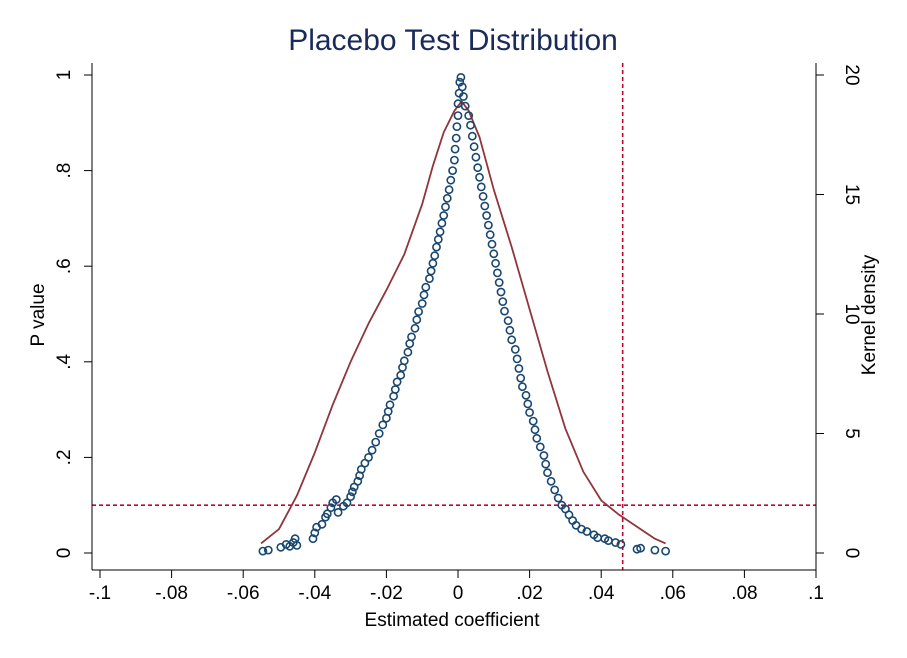  Describe the element at coordinates (64, 75) in the screenshot. I see `y-left-tick-label: 1` at that location.